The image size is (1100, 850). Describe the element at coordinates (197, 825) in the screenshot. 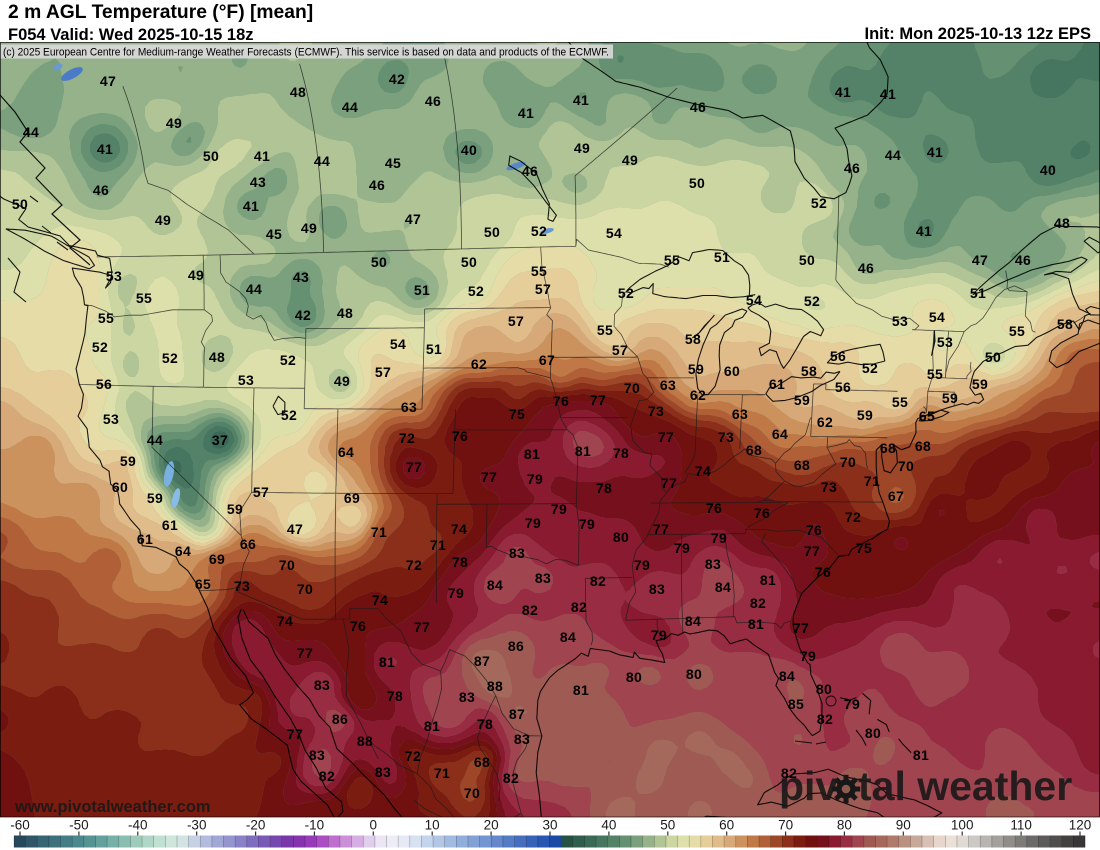

I see `svg-text: -30` at that location.